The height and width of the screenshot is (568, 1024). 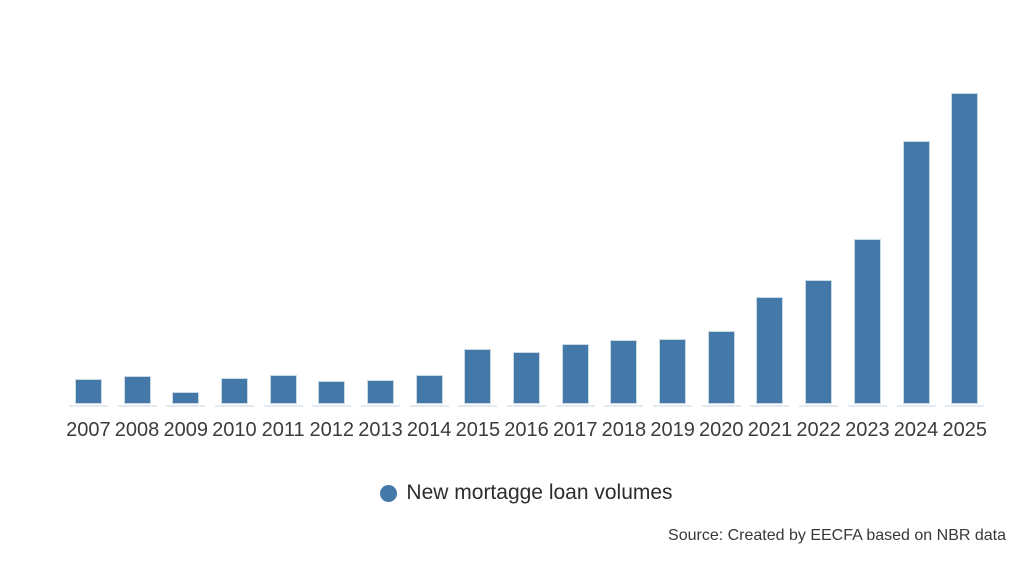 I want to click on bar-slot-2015, so click(x=478, y=376).